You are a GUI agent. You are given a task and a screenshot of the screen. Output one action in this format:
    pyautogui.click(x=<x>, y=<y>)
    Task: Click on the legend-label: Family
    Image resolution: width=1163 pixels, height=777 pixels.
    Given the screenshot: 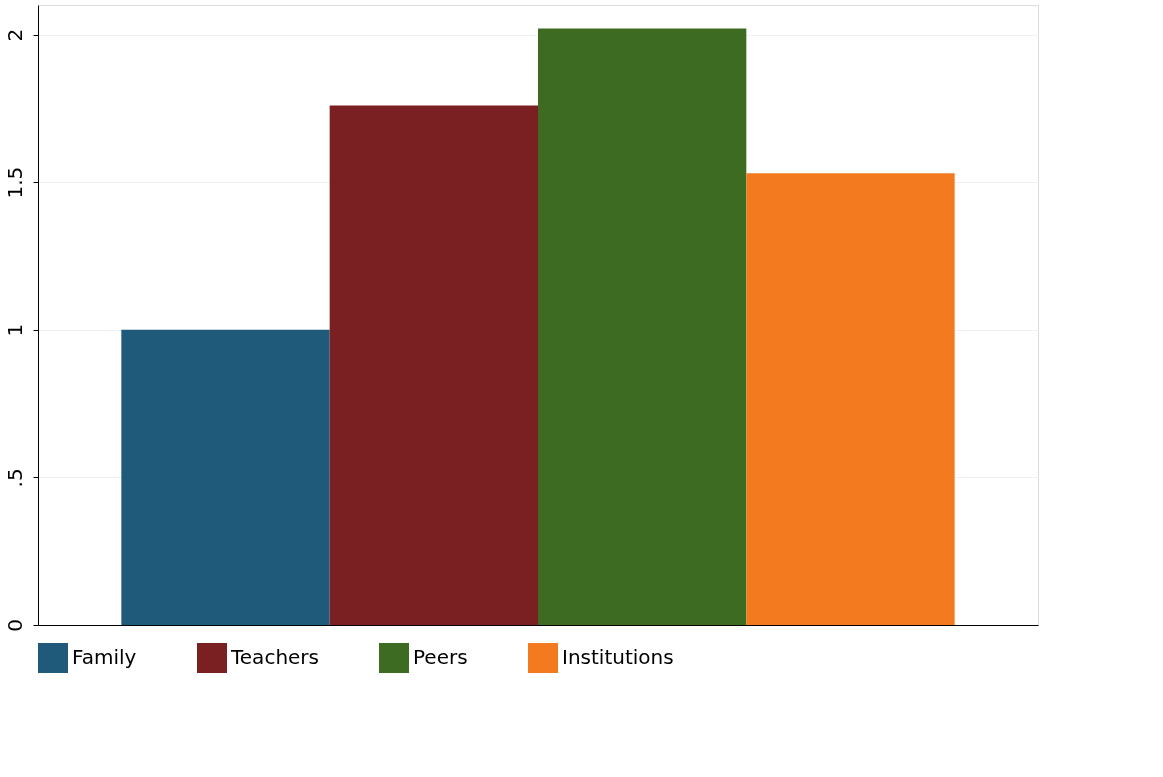 What is the action you would take?
    pyautogui.click(x=104, y=657)
    